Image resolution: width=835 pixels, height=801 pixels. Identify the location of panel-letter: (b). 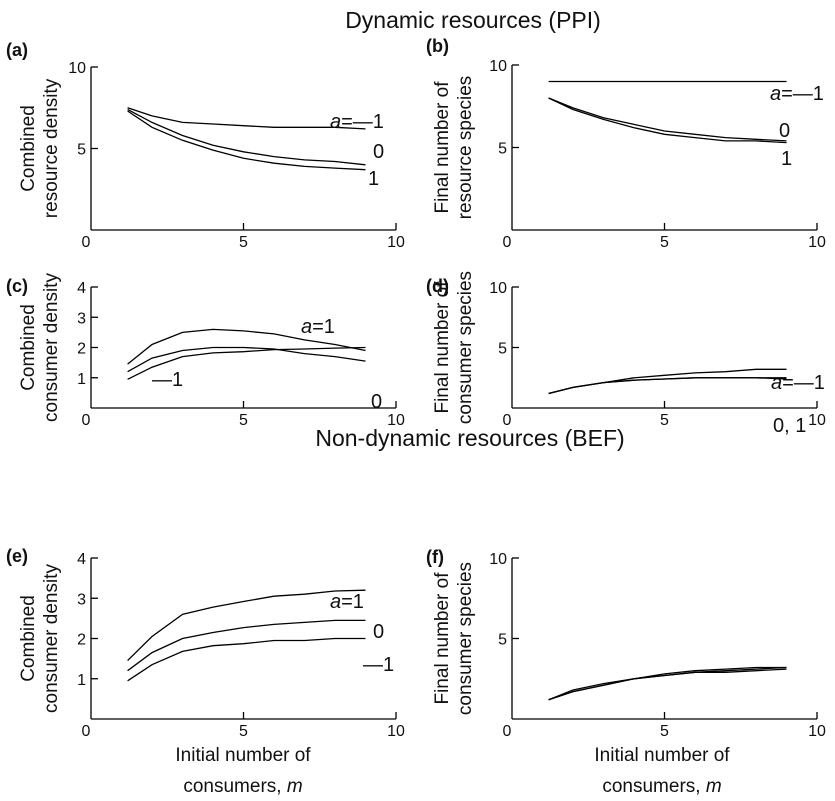
(437, 46).